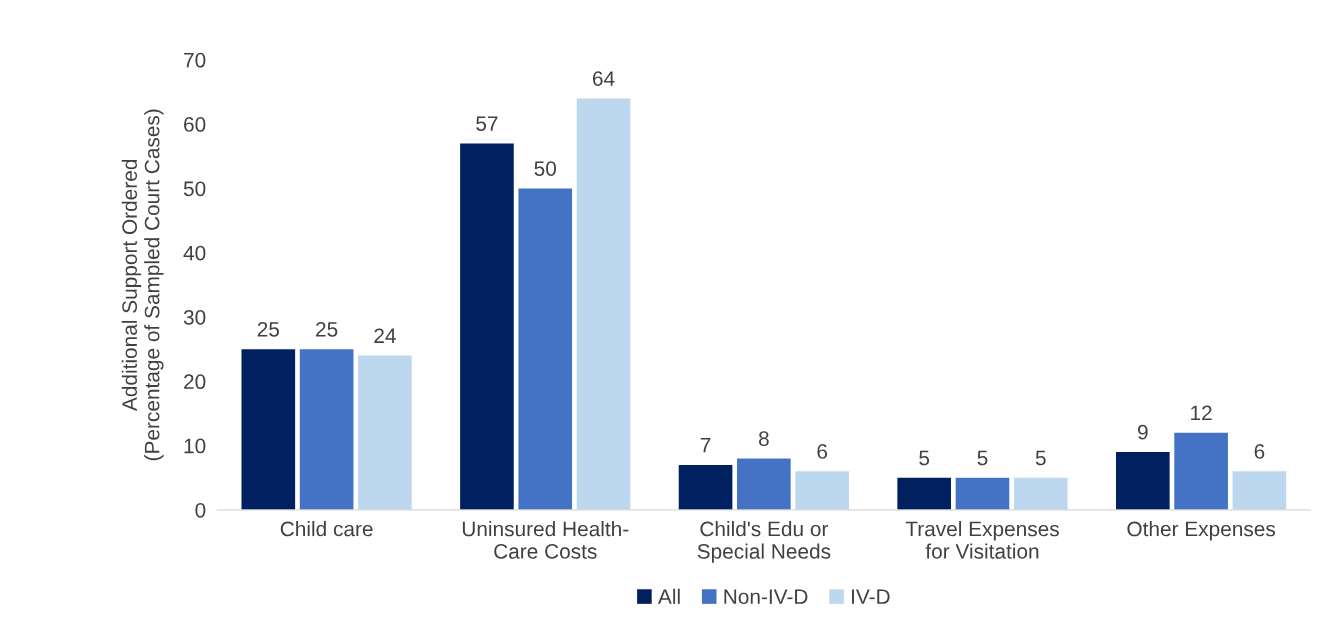  I want to click on data-label: 57, so click(487, 123).